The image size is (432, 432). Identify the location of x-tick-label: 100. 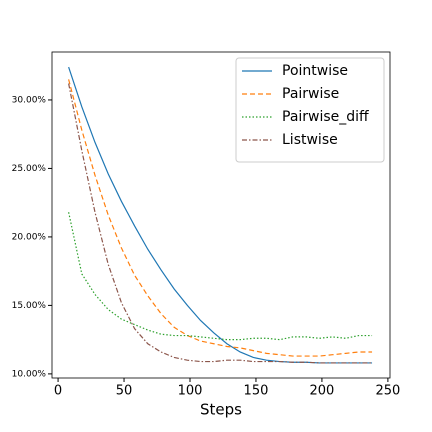
(190, 391).